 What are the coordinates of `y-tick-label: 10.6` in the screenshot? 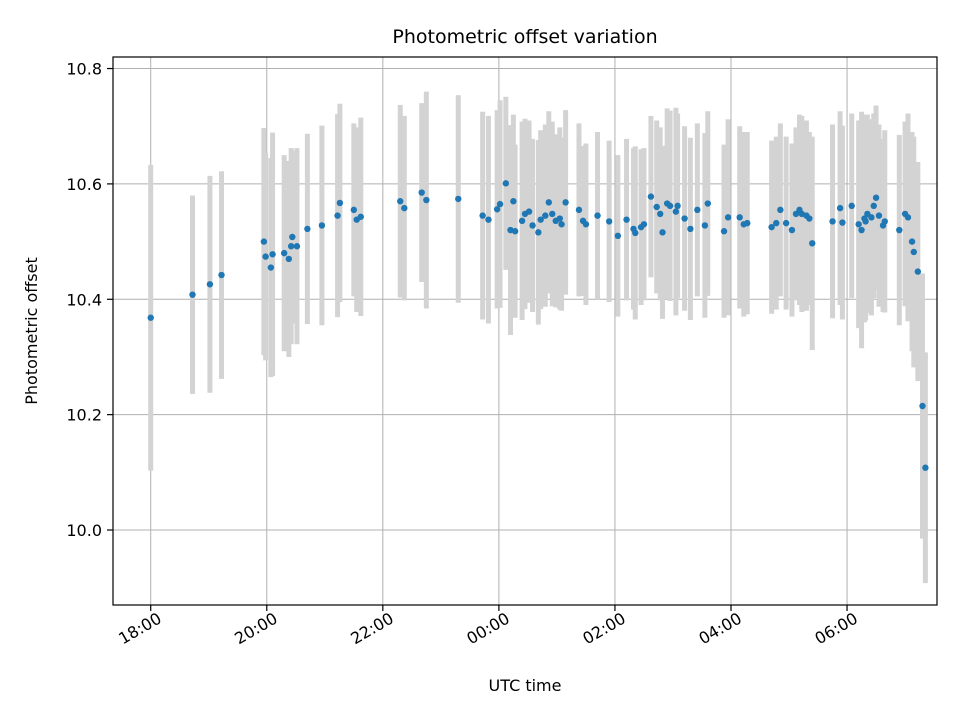 It's located at (84, 184).